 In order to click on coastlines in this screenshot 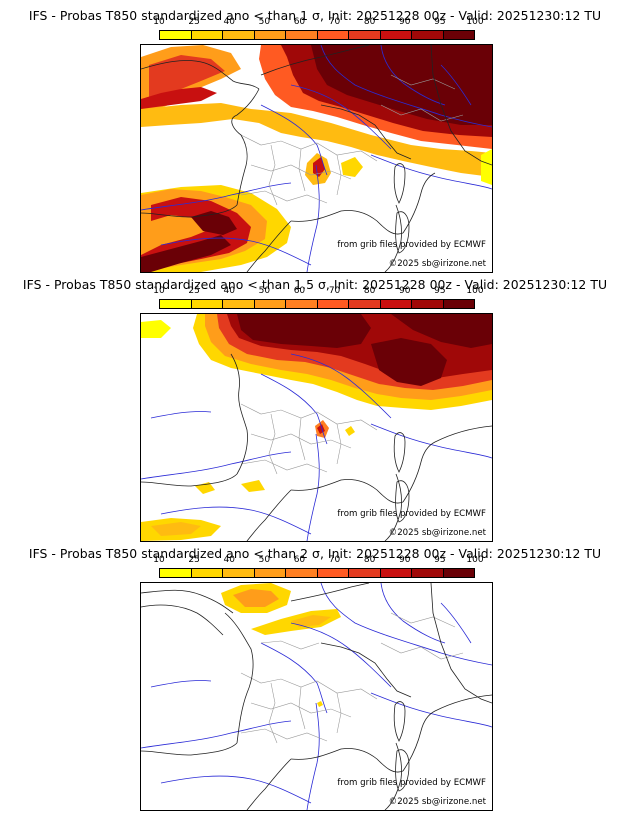, I will do `click(316, 447)`.